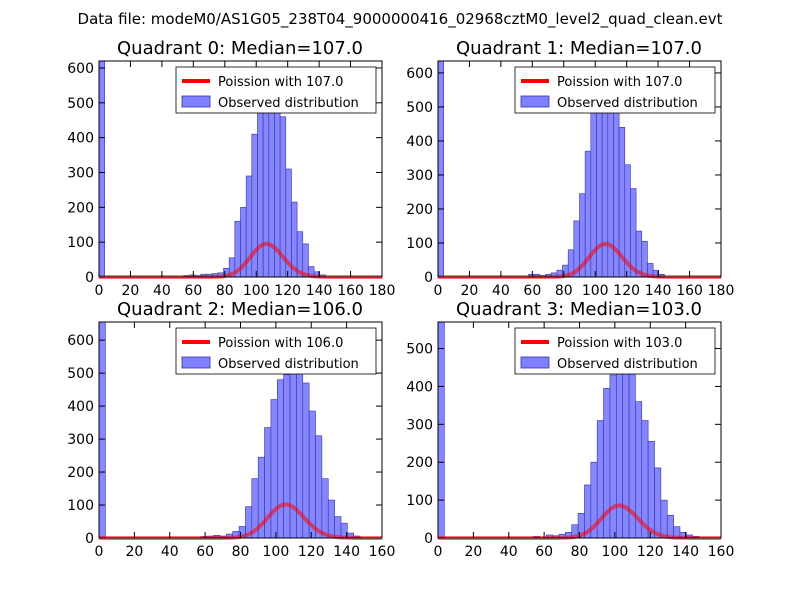  Describe the element at coordinates (579, 309) in the screenshot. I see `panel-title: Quadrant 3: Median=103.0` at that location.